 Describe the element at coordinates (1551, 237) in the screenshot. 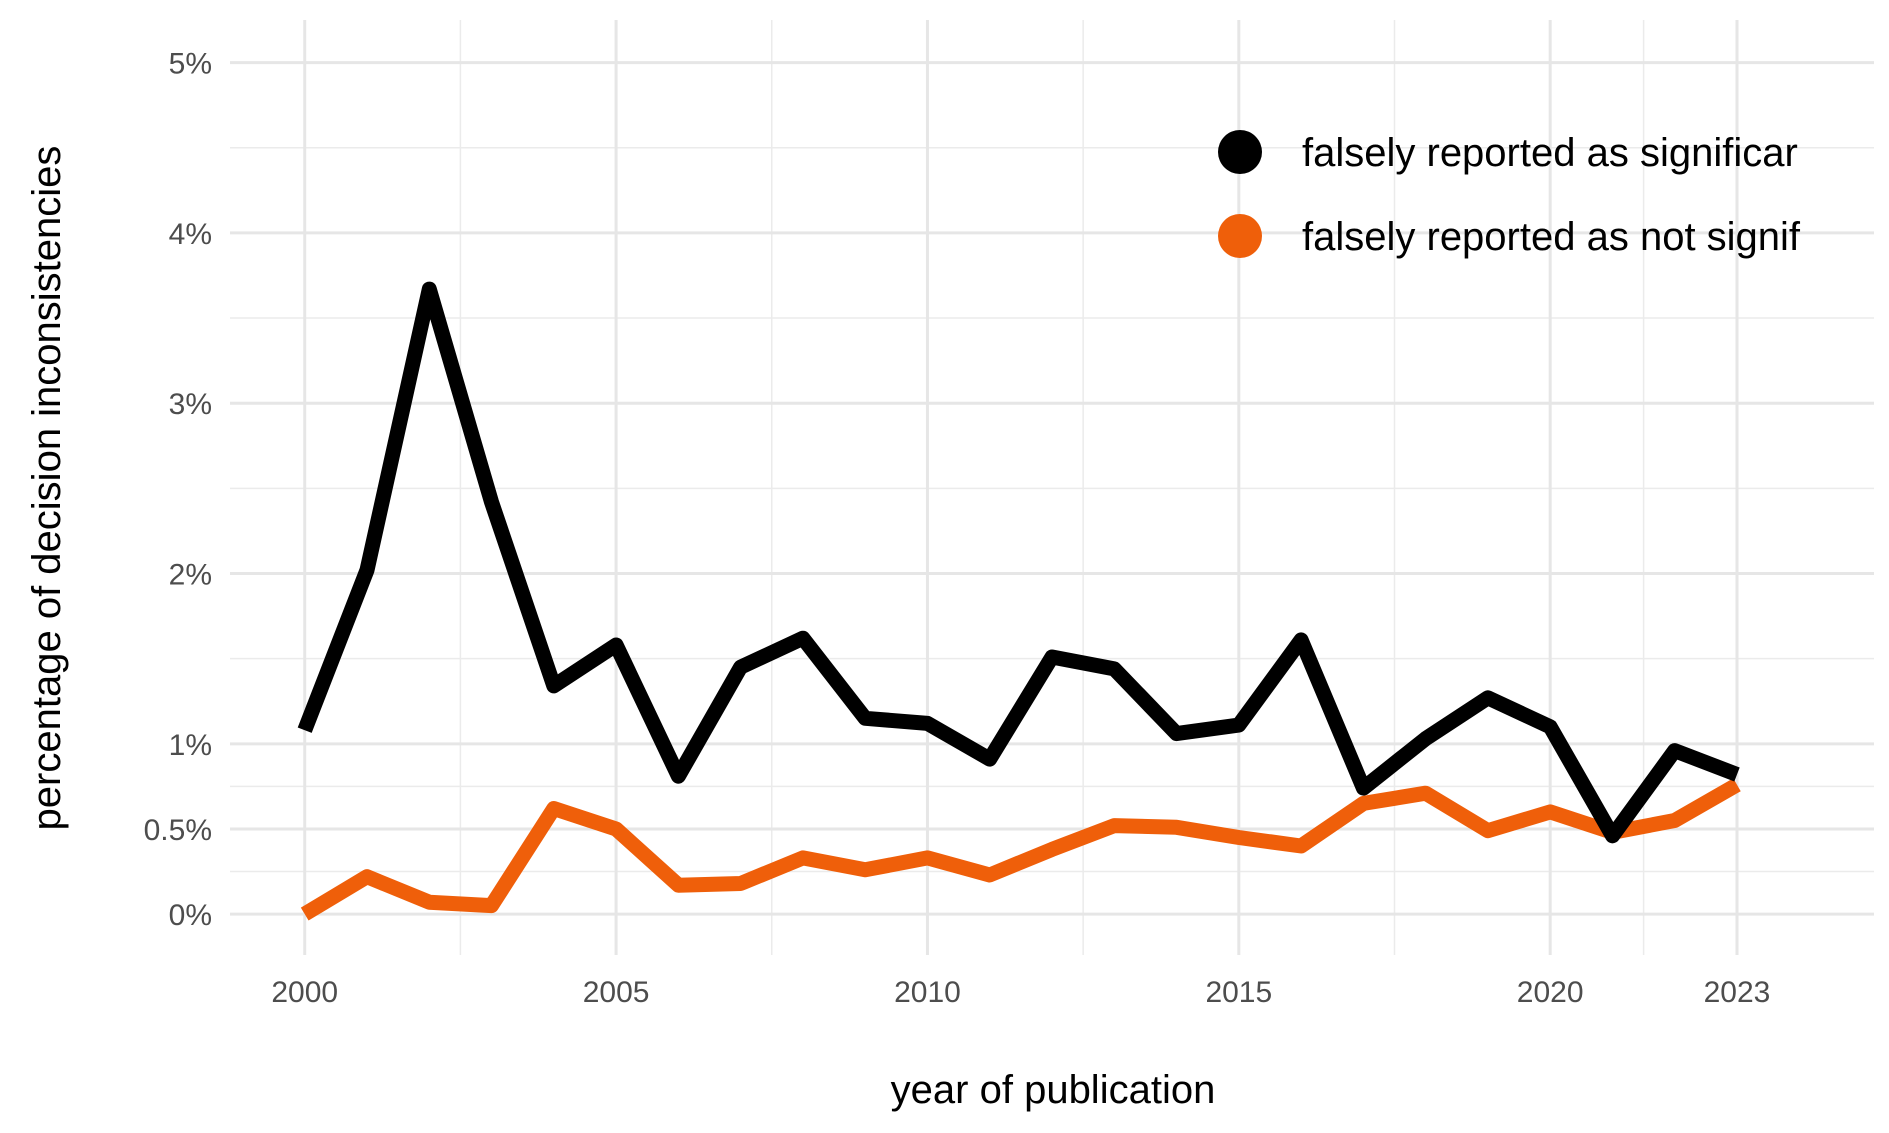

I see `legend-label: falsely reported as not signif` at that location.